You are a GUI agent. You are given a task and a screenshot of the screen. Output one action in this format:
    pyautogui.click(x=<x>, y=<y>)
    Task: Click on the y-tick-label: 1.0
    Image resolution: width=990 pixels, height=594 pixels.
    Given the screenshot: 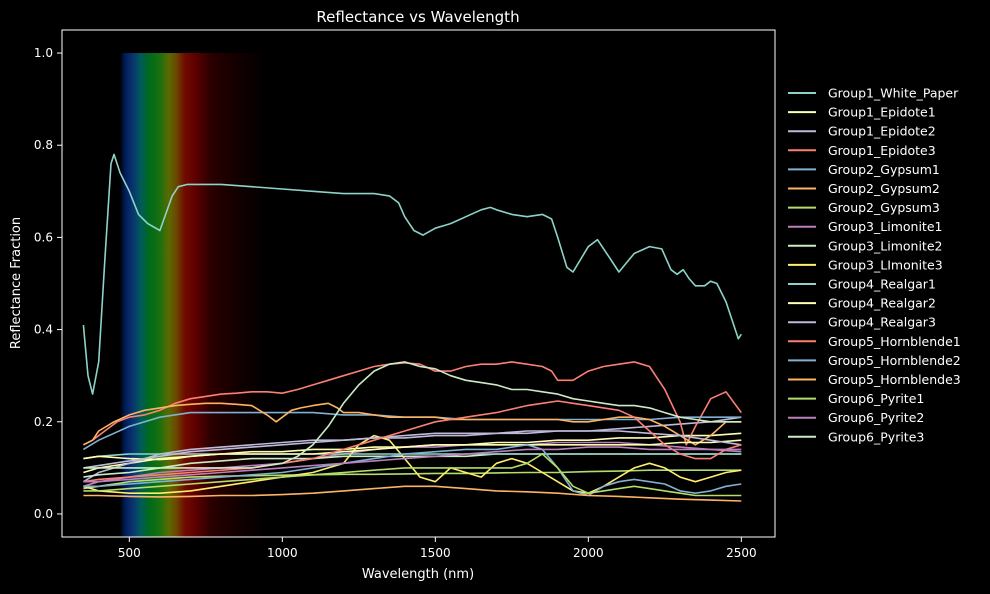 What is the action you would take?
    pyautogui.click(x=43, y=53)
    